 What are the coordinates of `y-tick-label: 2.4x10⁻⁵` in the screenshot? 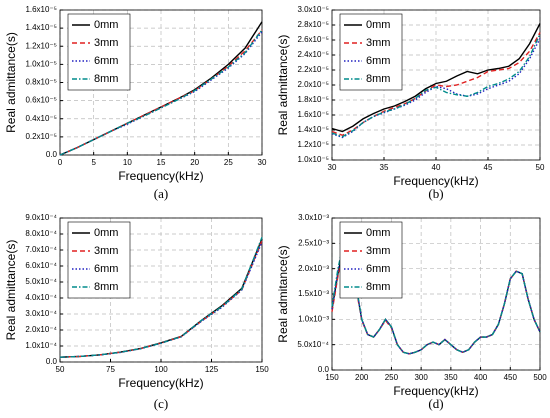 It's located at (313, 54).